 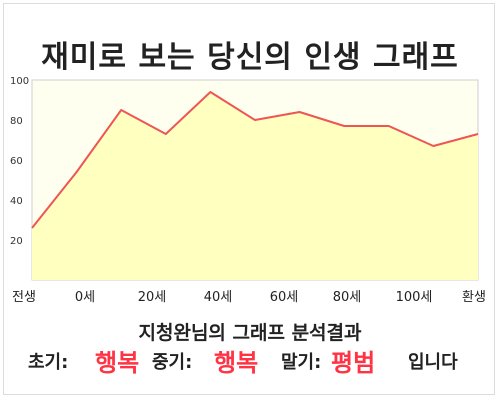 I want to click on early-label: 초기:, so click(x=48, y=362).